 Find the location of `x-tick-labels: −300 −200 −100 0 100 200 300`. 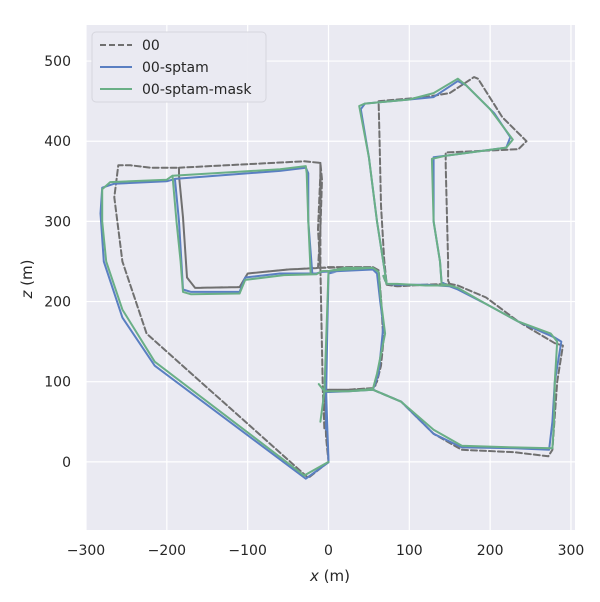

x-tick-labels: −300 −200 −100 0 100 200 300 is located at coordinates (326, 551).